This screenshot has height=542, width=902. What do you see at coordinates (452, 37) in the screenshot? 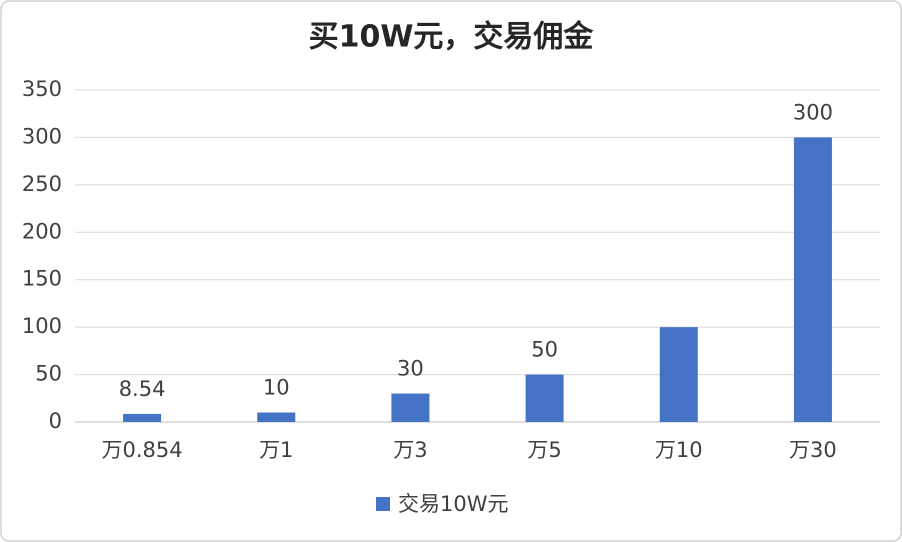
I see `chart-title: 买10W元，交易佣金` at bounding box center [452, 37].